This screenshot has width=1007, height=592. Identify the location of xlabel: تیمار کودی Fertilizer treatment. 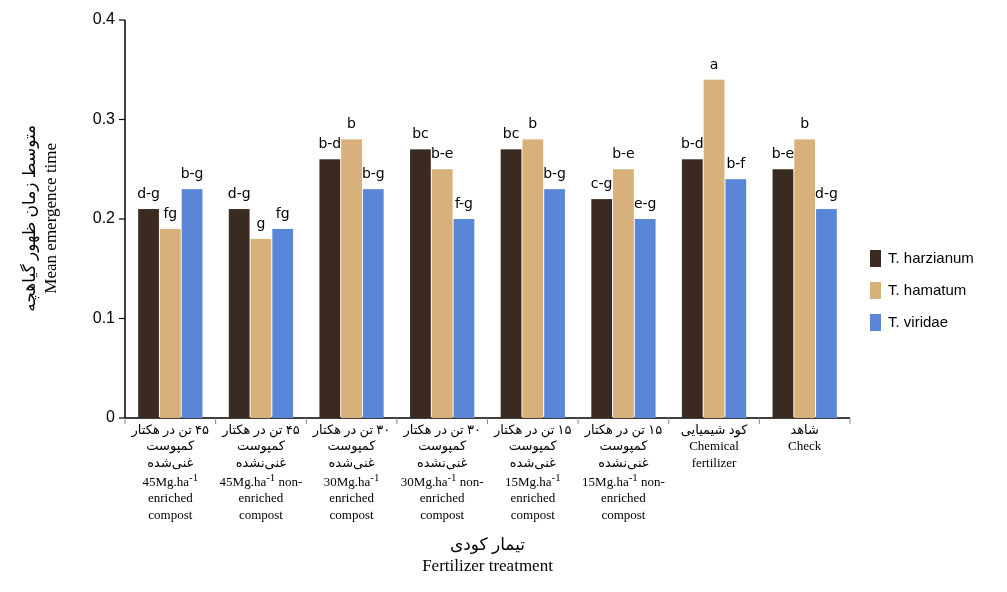
(487, 555).